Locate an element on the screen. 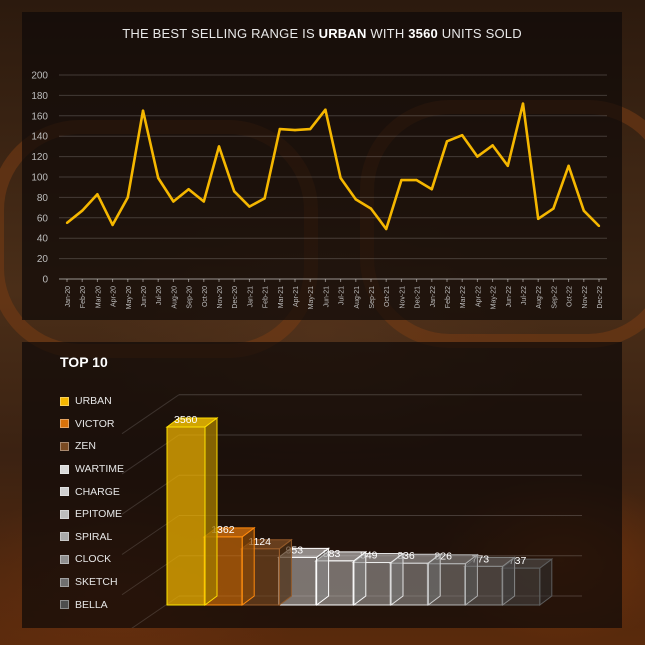 This screenshot has width=645, height=645. legend-label: WARTIME is located at coordinates (99, 469).